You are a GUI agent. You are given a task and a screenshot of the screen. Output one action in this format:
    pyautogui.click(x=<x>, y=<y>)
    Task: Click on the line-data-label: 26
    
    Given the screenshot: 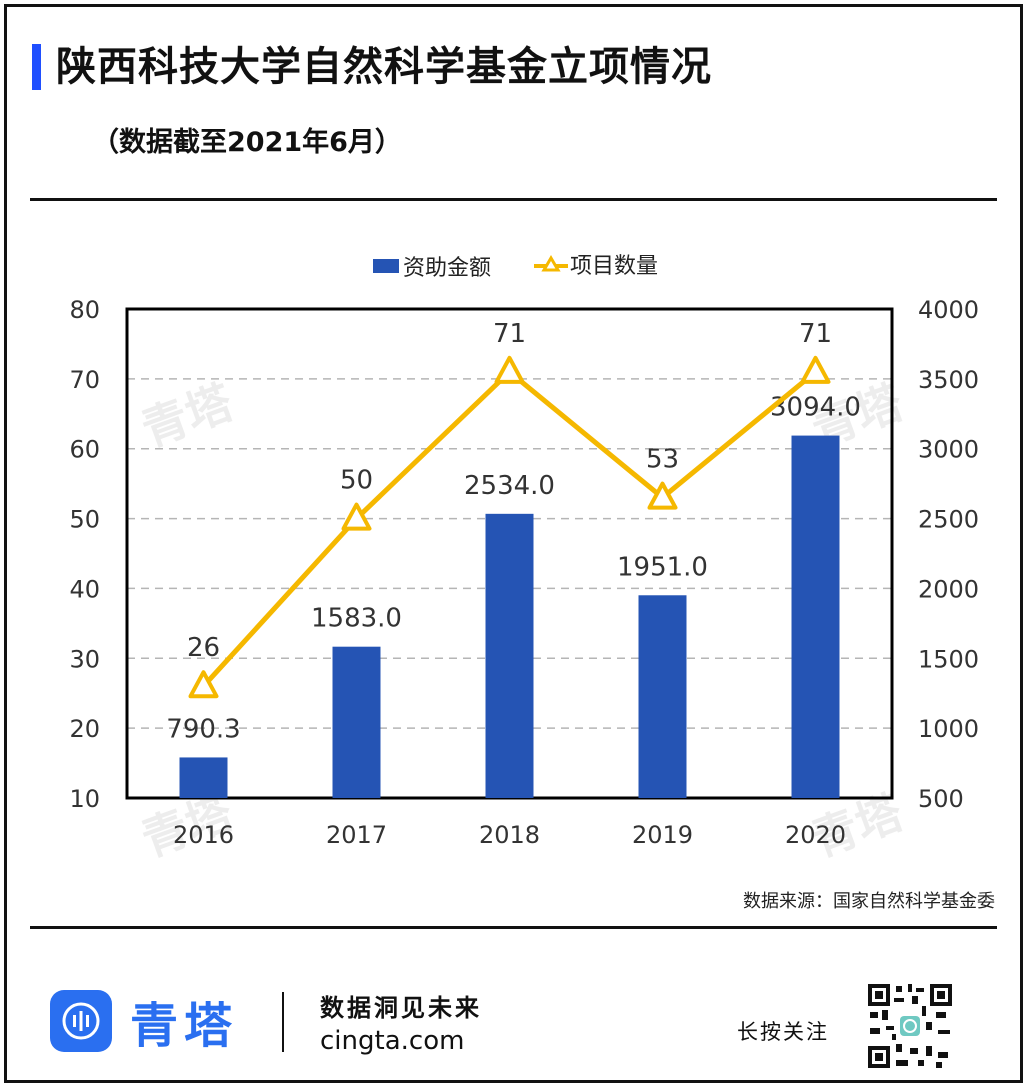 What is the action you would take?
    pyautogui.click(x=203, y=648)
    